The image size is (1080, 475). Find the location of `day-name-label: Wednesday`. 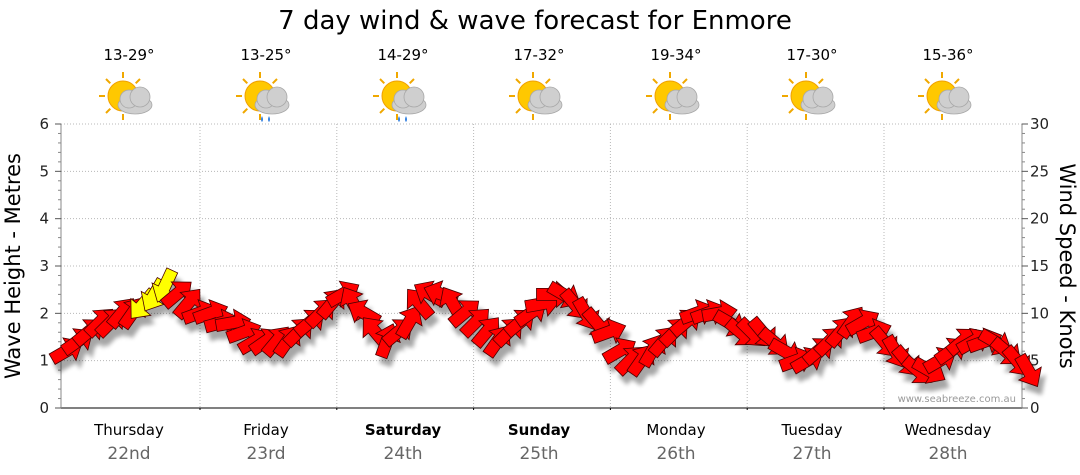

day-name-label: Wednesday is located at coordinates (948, 430).